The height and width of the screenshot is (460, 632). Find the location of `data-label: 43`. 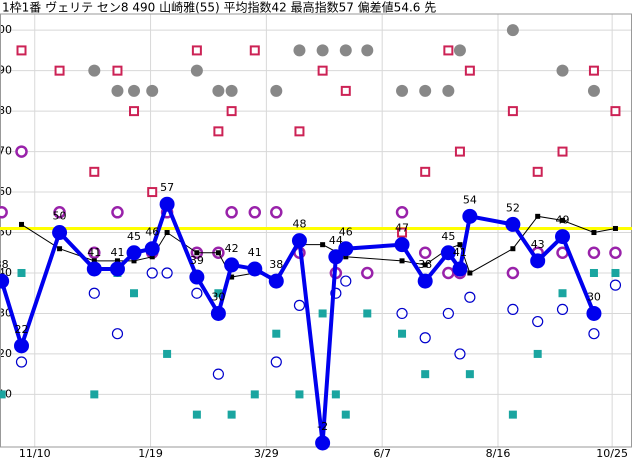

data-label: 43 is located at coordinates (538, 244).